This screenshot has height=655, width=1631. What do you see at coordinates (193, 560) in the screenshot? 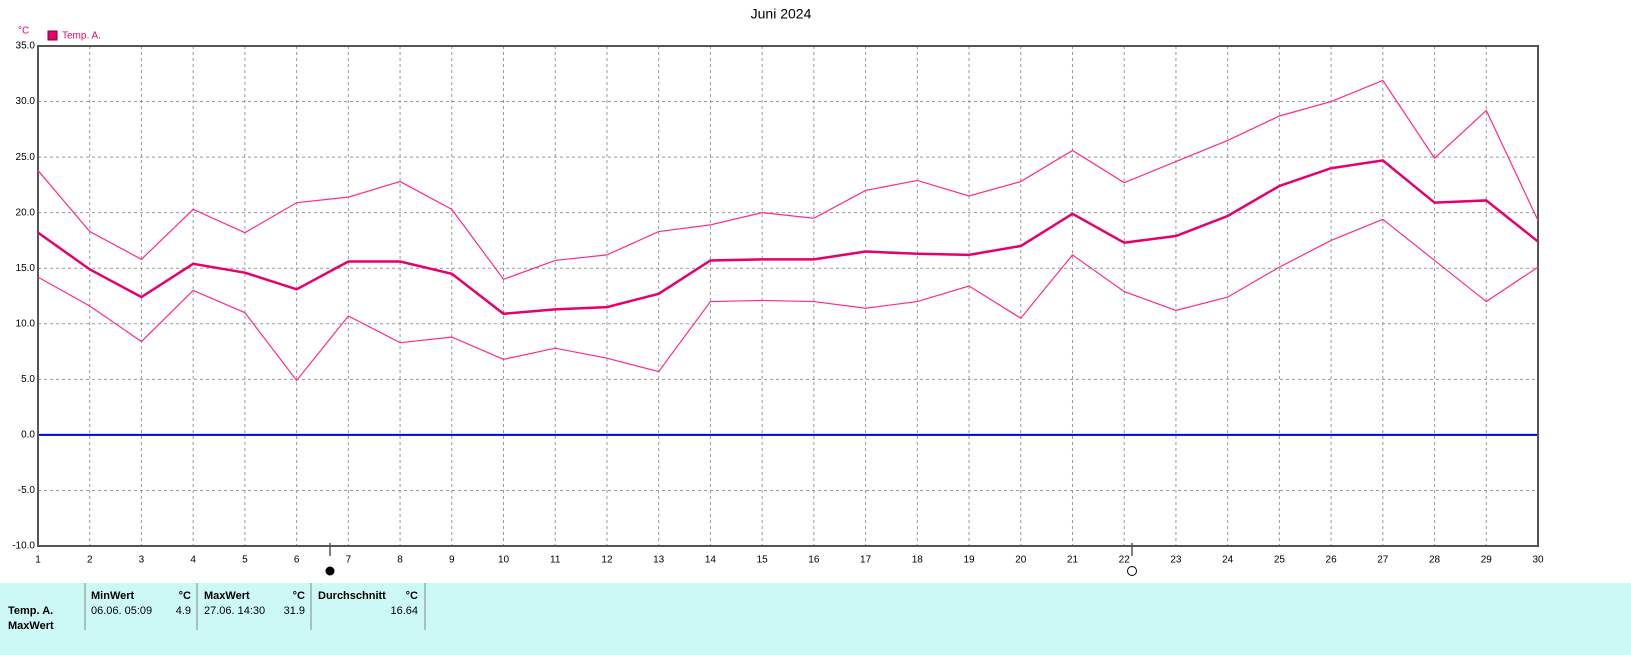
I see `x-tick-label: 4` at bounding box center [193, 560].